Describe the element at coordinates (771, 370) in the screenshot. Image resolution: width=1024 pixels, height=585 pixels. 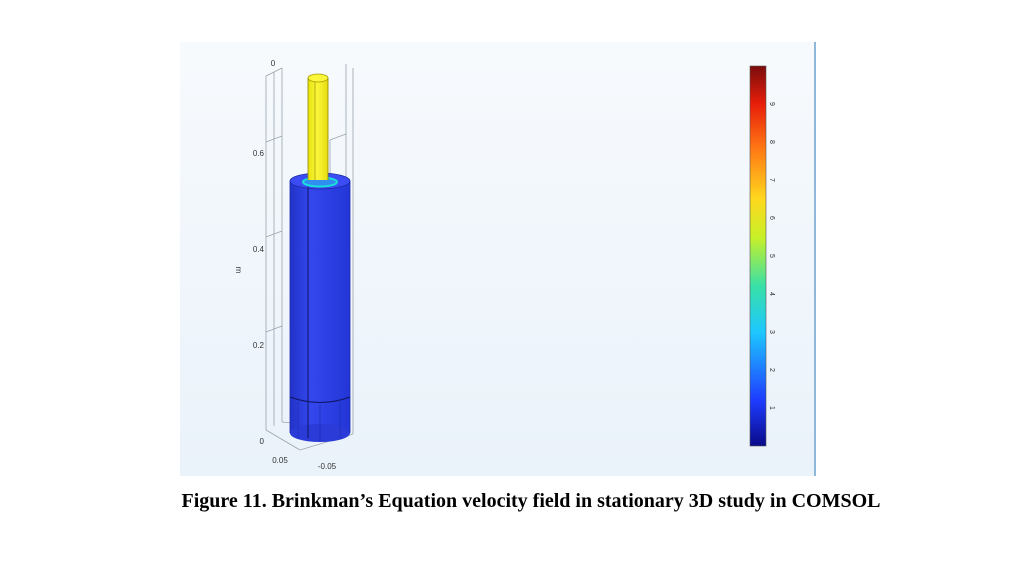
I see `colorbar-tick-label: 2` at that location.